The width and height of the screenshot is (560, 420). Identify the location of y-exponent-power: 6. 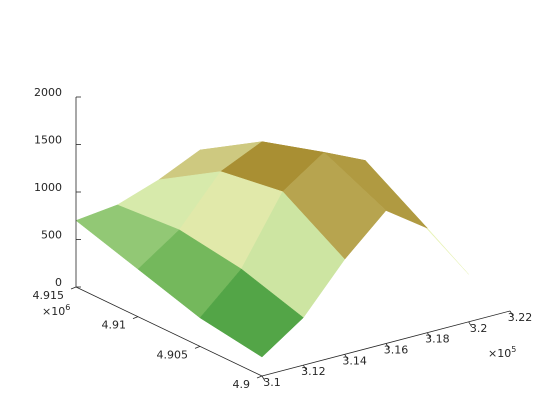
(67, 307).